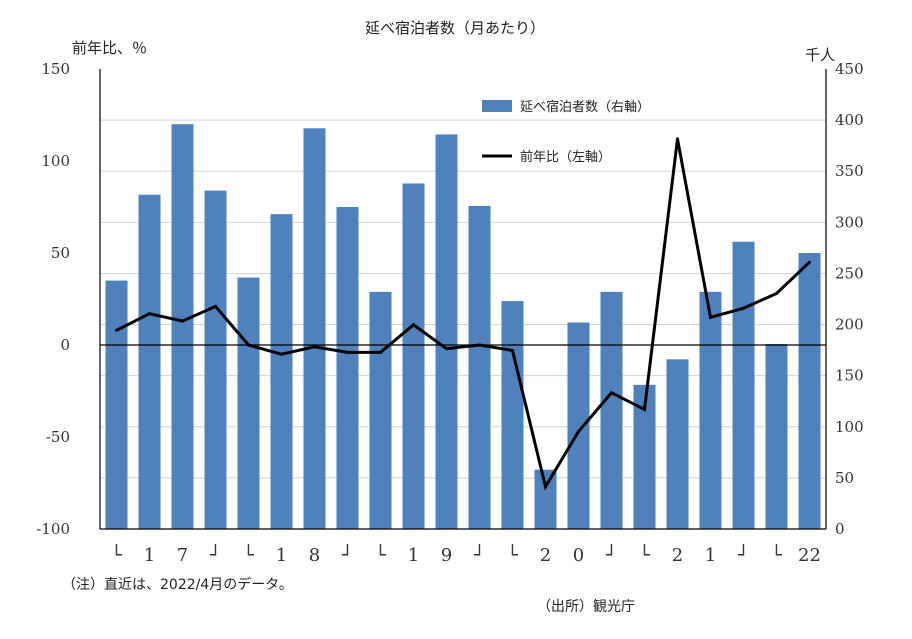  I want to click on source-note: （出所）観光庁, so click(586, 606).